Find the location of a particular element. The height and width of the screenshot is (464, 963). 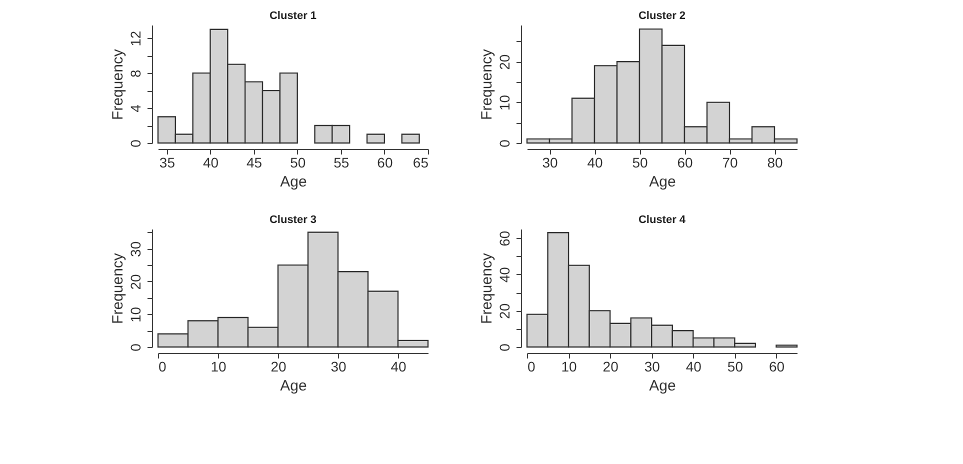

chart-title: Cluster 2 is located at coordinates (662, 16).